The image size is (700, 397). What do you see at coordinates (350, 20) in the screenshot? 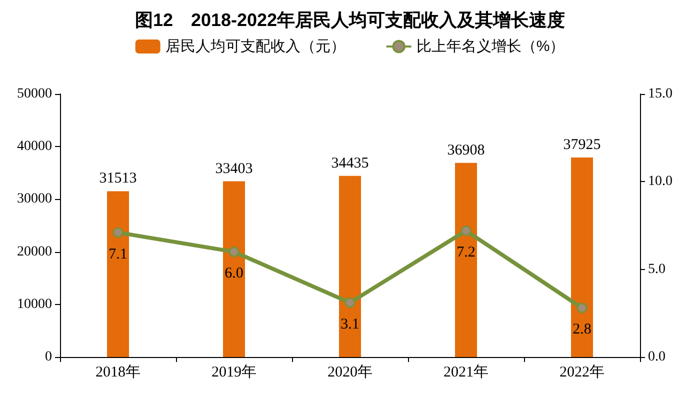
I see `chart-title: 图12 2018-2022年居民人均可支配收入及其增长速度` at bounding box center [350, 20].